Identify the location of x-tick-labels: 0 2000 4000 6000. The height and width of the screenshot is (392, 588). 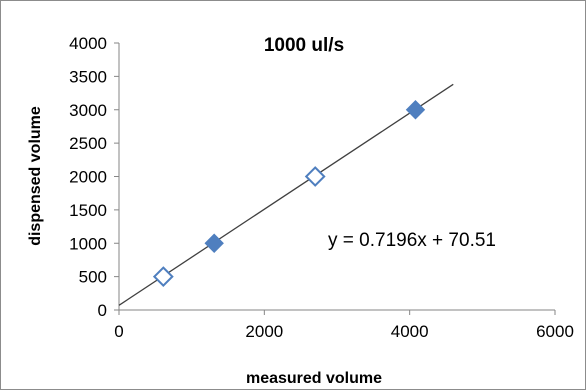
(344, 331).